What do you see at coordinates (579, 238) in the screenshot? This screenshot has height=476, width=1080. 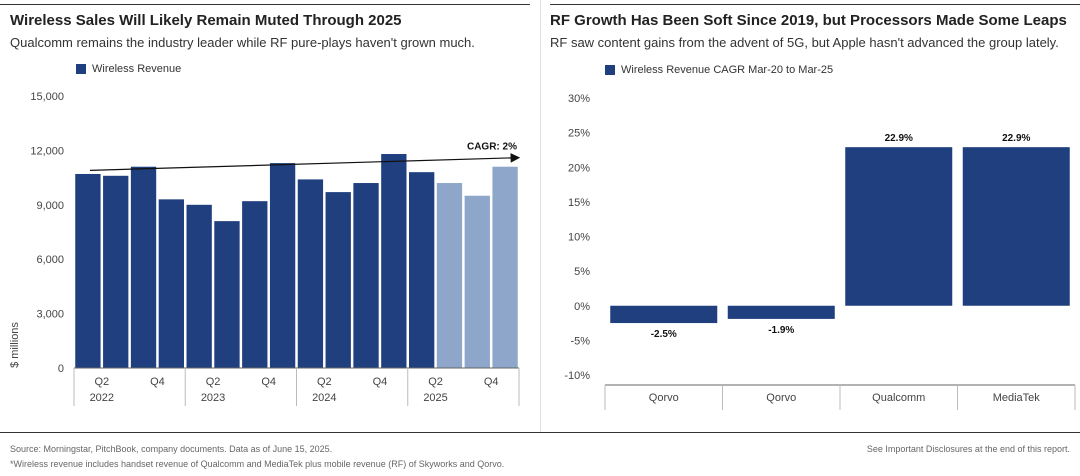 I see `y-tick-label: 10%` at bounding box center [579, 238].